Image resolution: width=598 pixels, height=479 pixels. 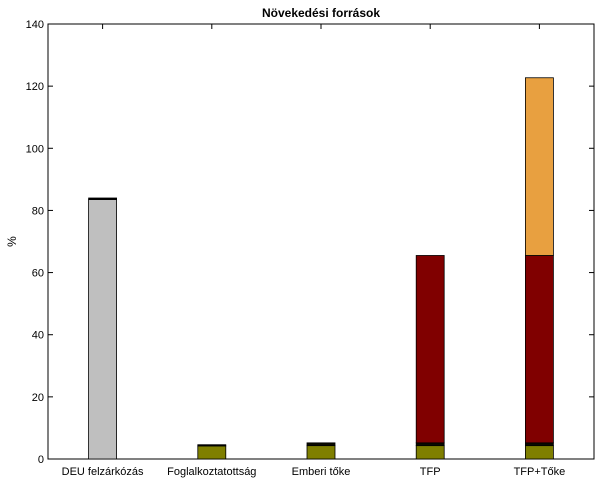 What do you see at coordinates (321, 472) in the screenshot?
I see `x-tick-label: Emberi tőke` at bounding box center [321, 472].